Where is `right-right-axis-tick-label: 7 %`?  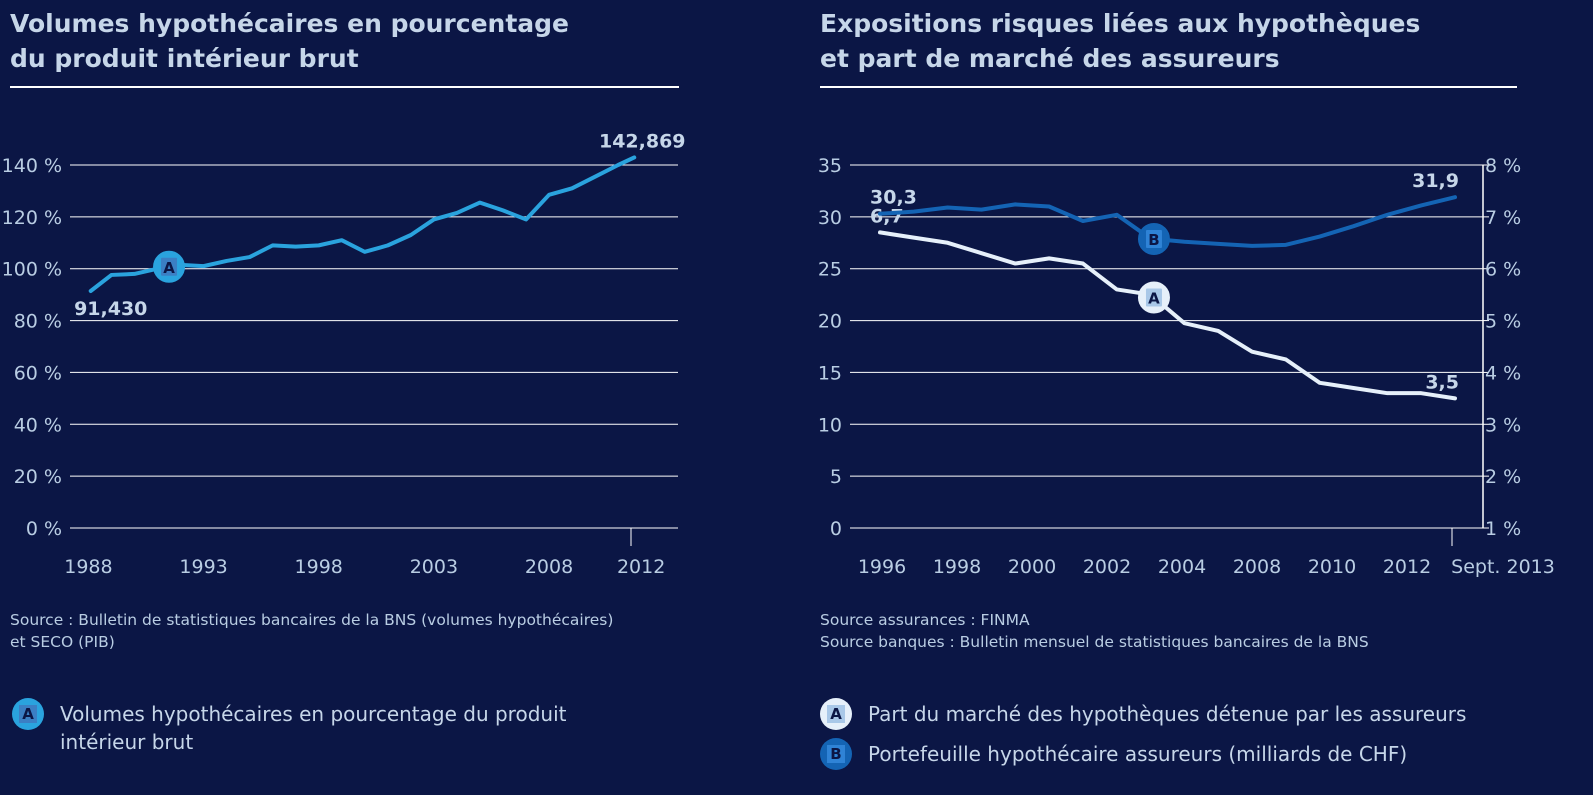
right-right-axis-tick-label: 7 % is located at coordinates (1503, 218).